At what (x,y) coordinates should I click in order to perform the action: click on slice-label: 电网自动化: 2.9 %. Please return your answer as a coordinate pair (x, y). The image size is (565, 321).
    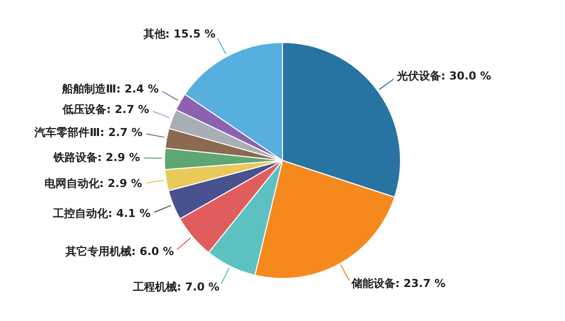
    Looking at the image, I should click on (93, 183).